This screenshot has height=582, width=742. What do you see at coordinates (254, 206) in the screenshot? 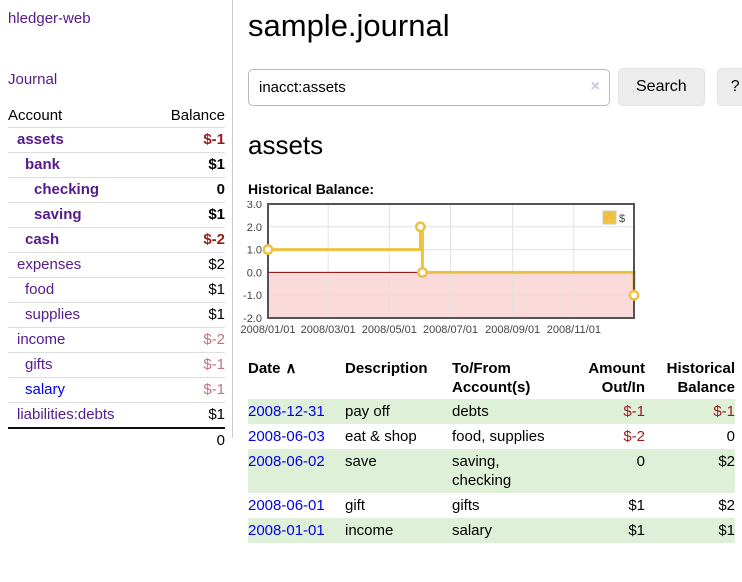
I see `svg-text: 3.0` at bounding box center [254, 206].